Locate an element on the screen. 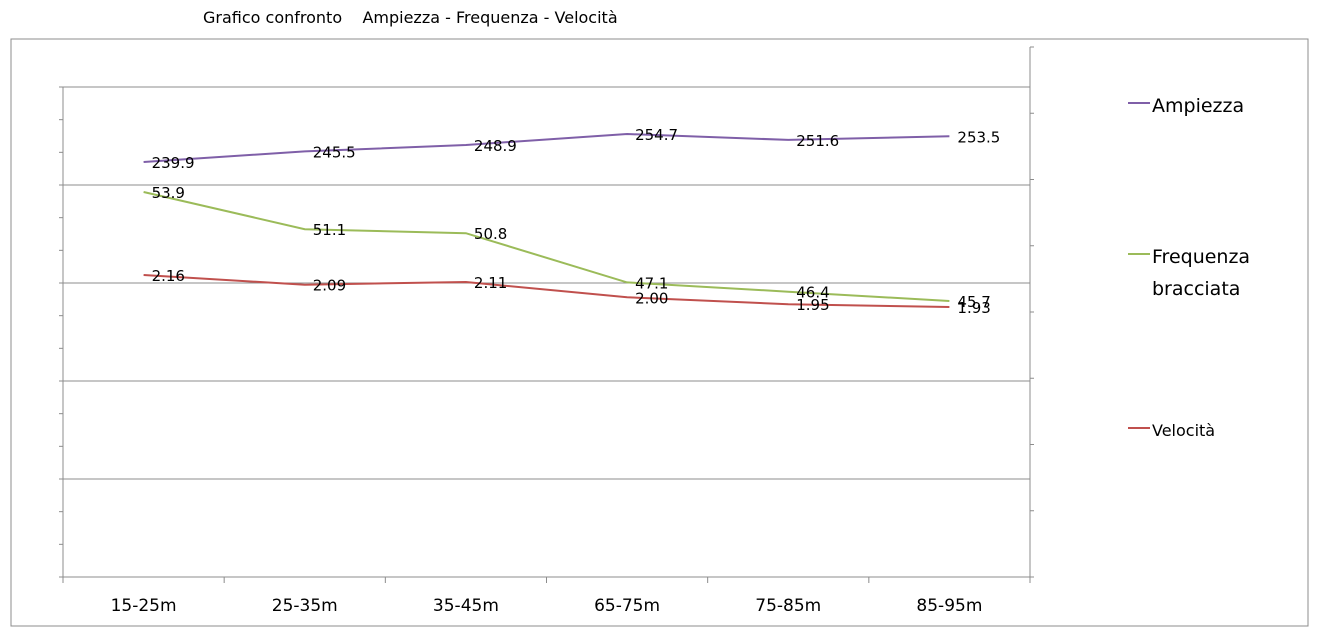 This screenshot has width=1320, height=640. legend-label-frequenza: Frequenza bracciata is located at coordinates (1201, 273).